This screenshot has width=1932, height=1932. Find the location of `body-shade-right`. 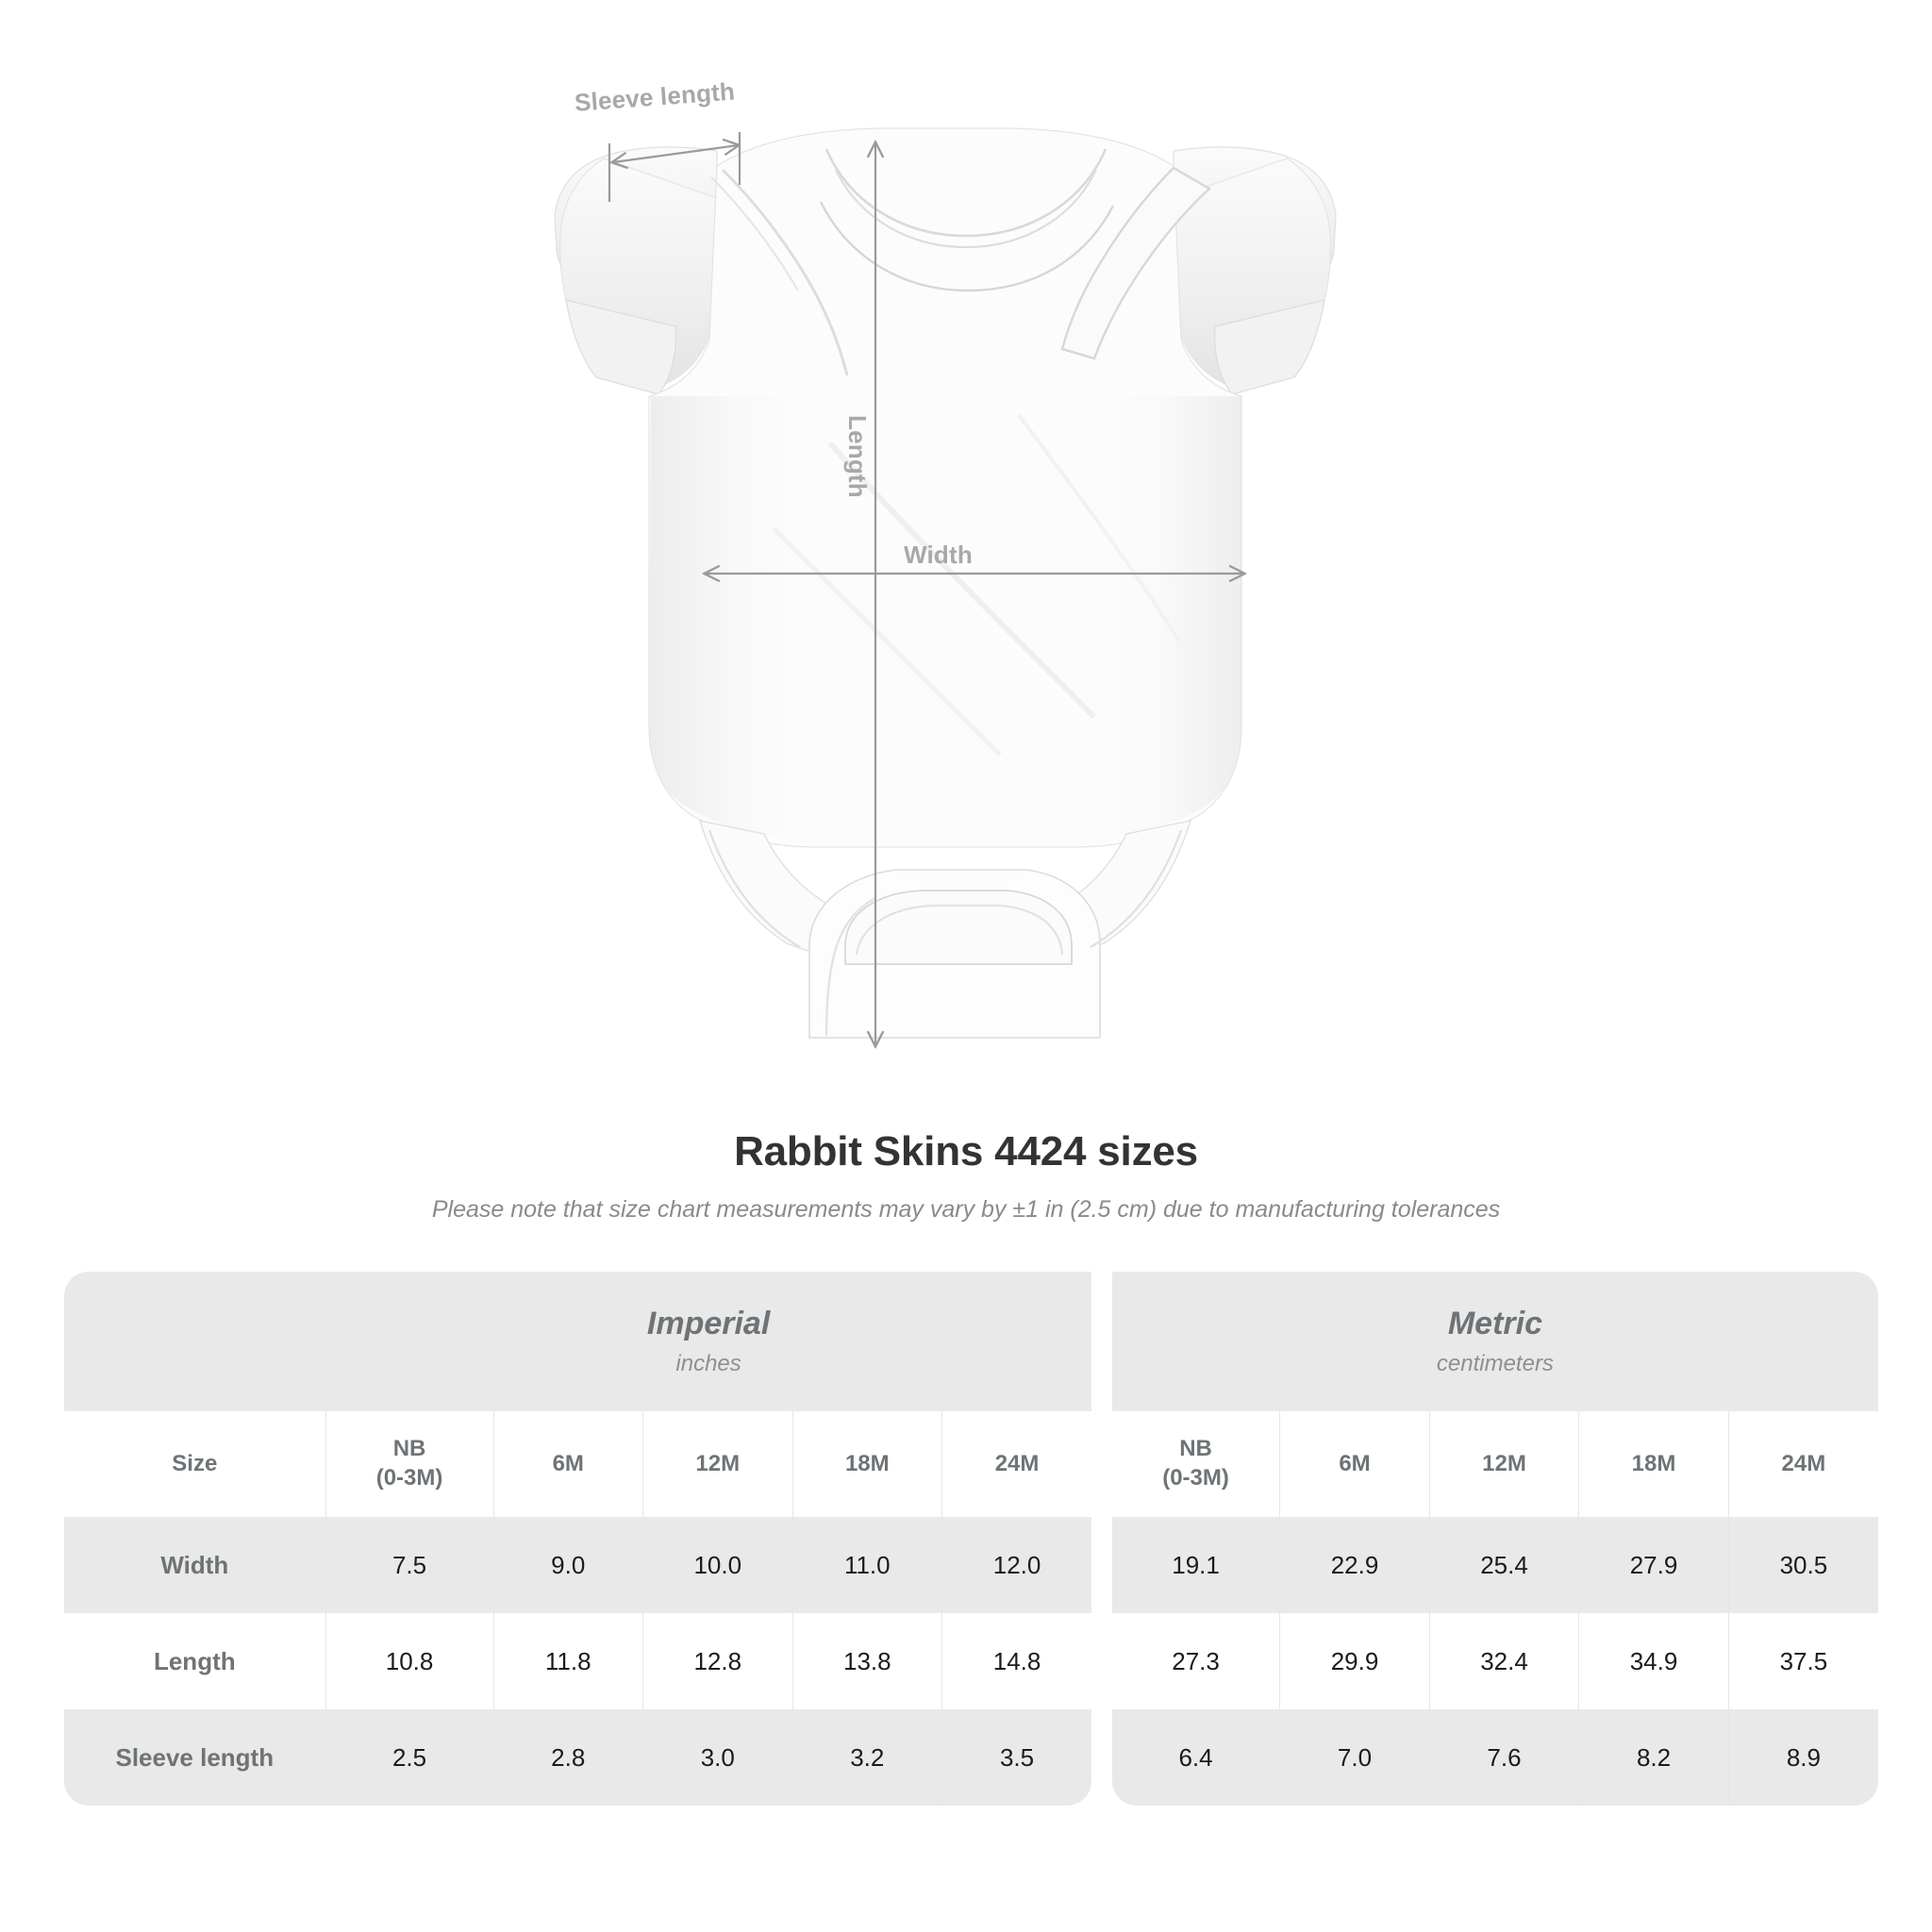

body-shade-right is located at coordinates (1167, 618).